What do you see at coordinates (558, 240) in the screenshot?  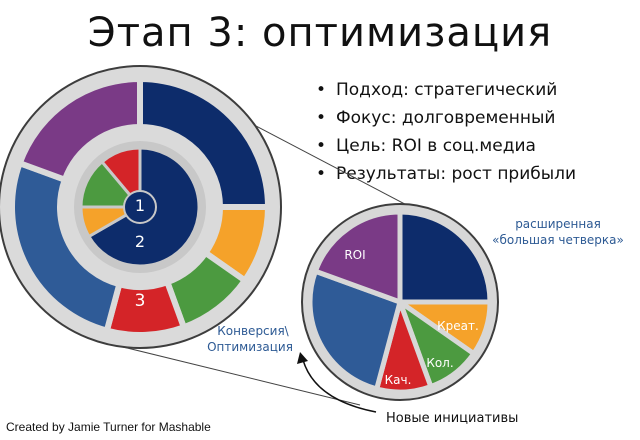 I see `annotation-expanded-line2: «большая четверка»` at bounding box center [558, 240].